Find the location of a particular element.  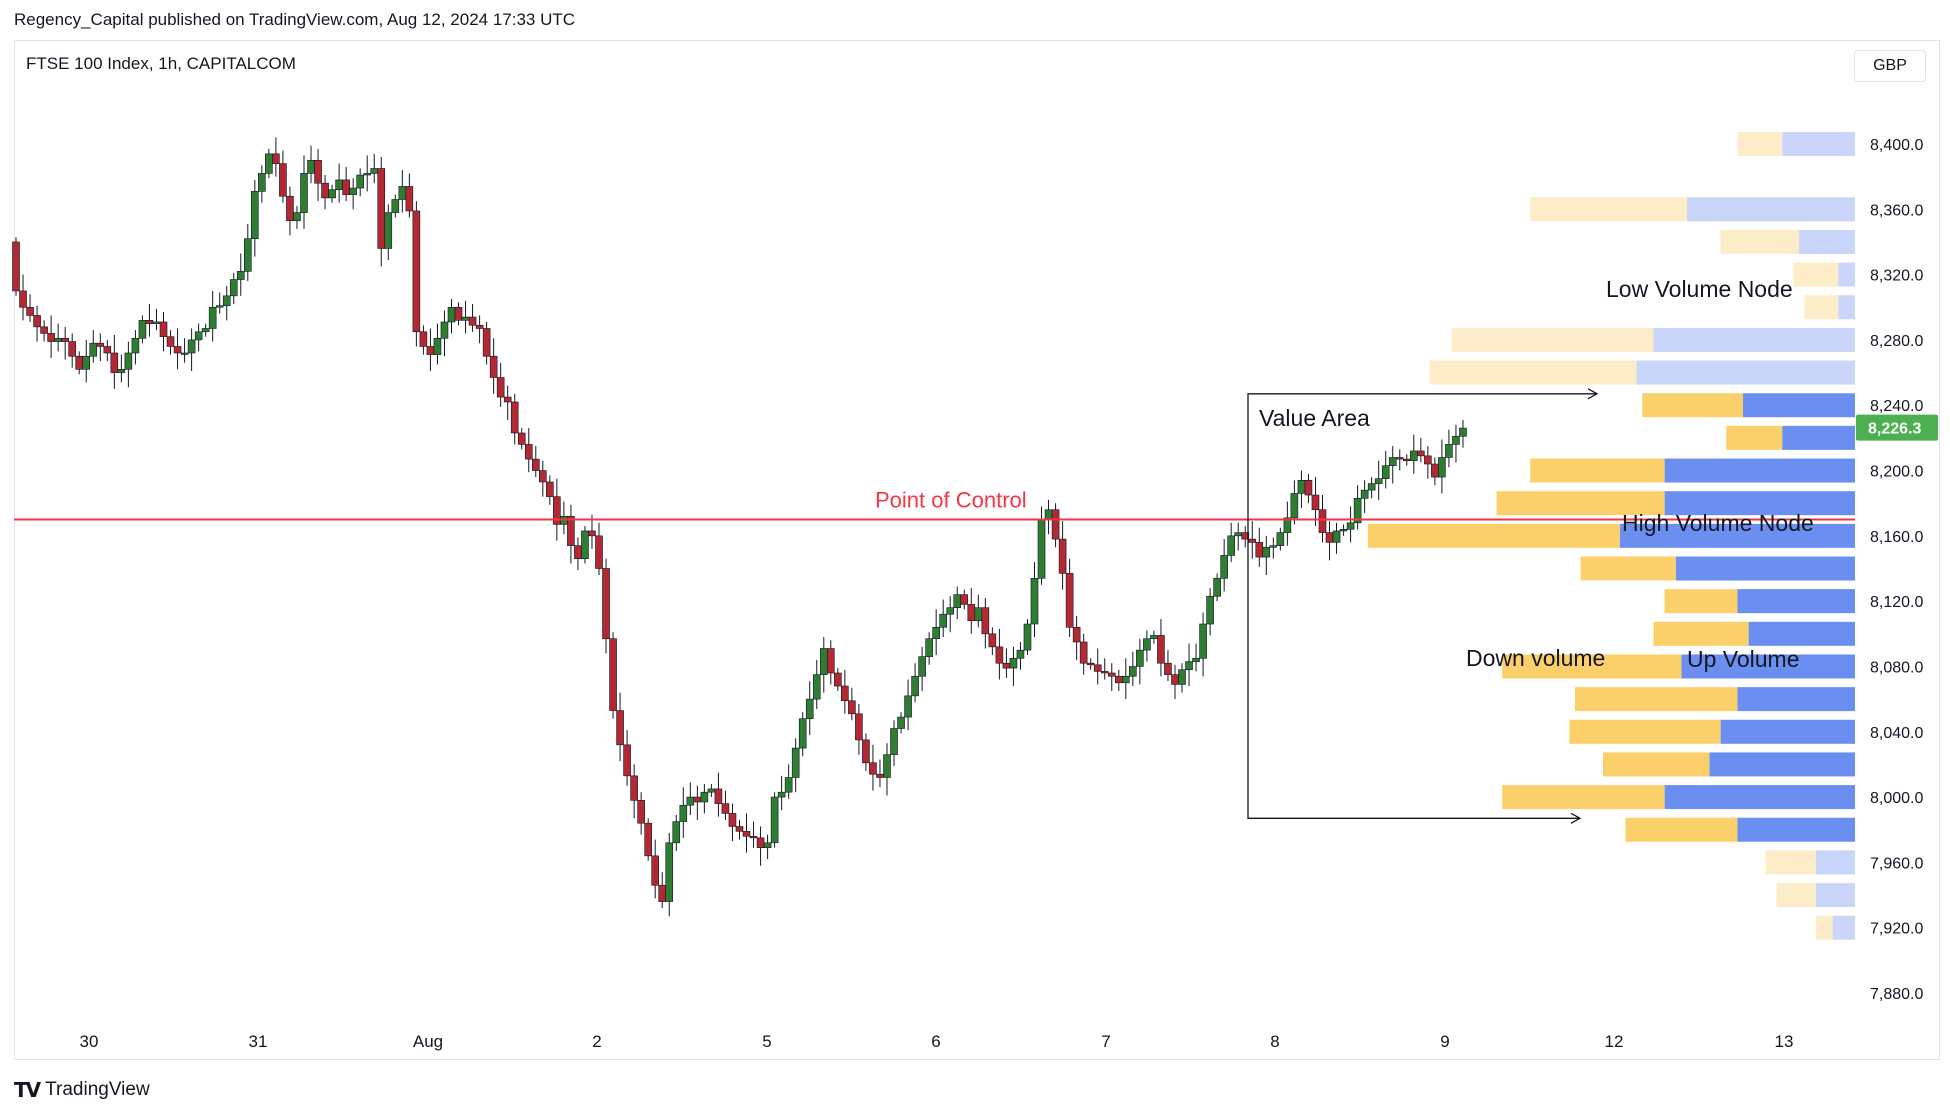

time-axis: 30 31 Aug 2 5 6 7 8 9 12 13 is located at coordinates (937, 1041).